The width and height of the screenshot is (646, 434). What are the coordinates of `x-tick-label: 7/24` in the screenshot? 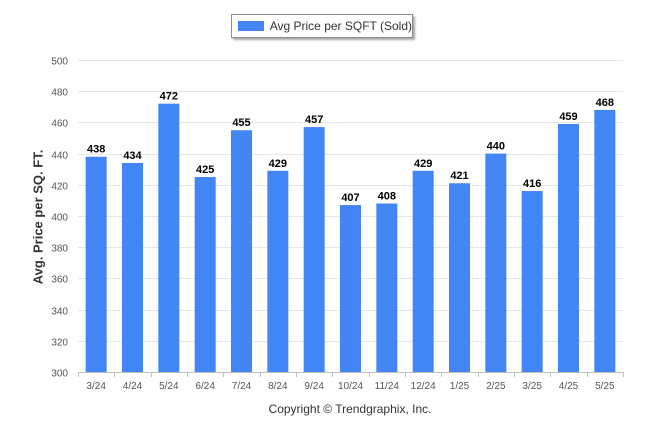 It's located at (242, 386).